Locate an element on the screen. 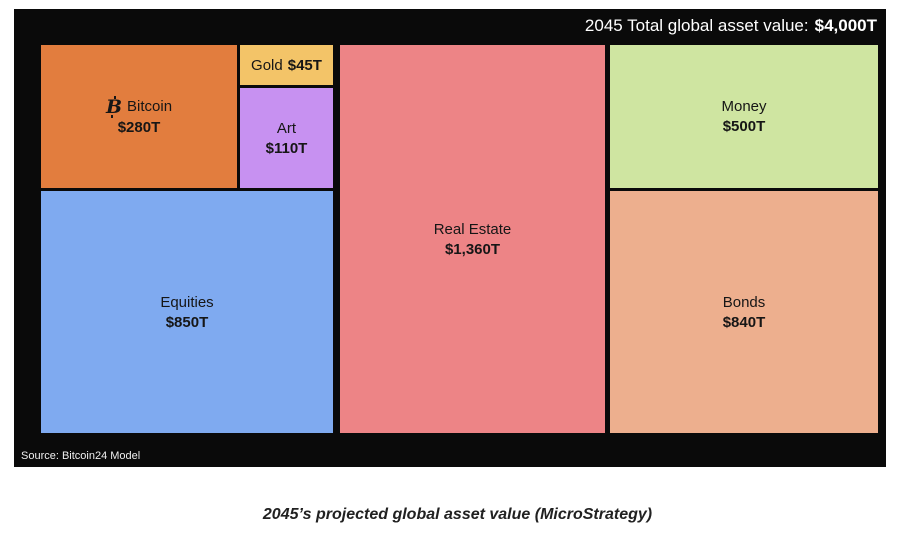  chart-title-text: 2045 Total global asset value: is located at coordinates (696, 25).